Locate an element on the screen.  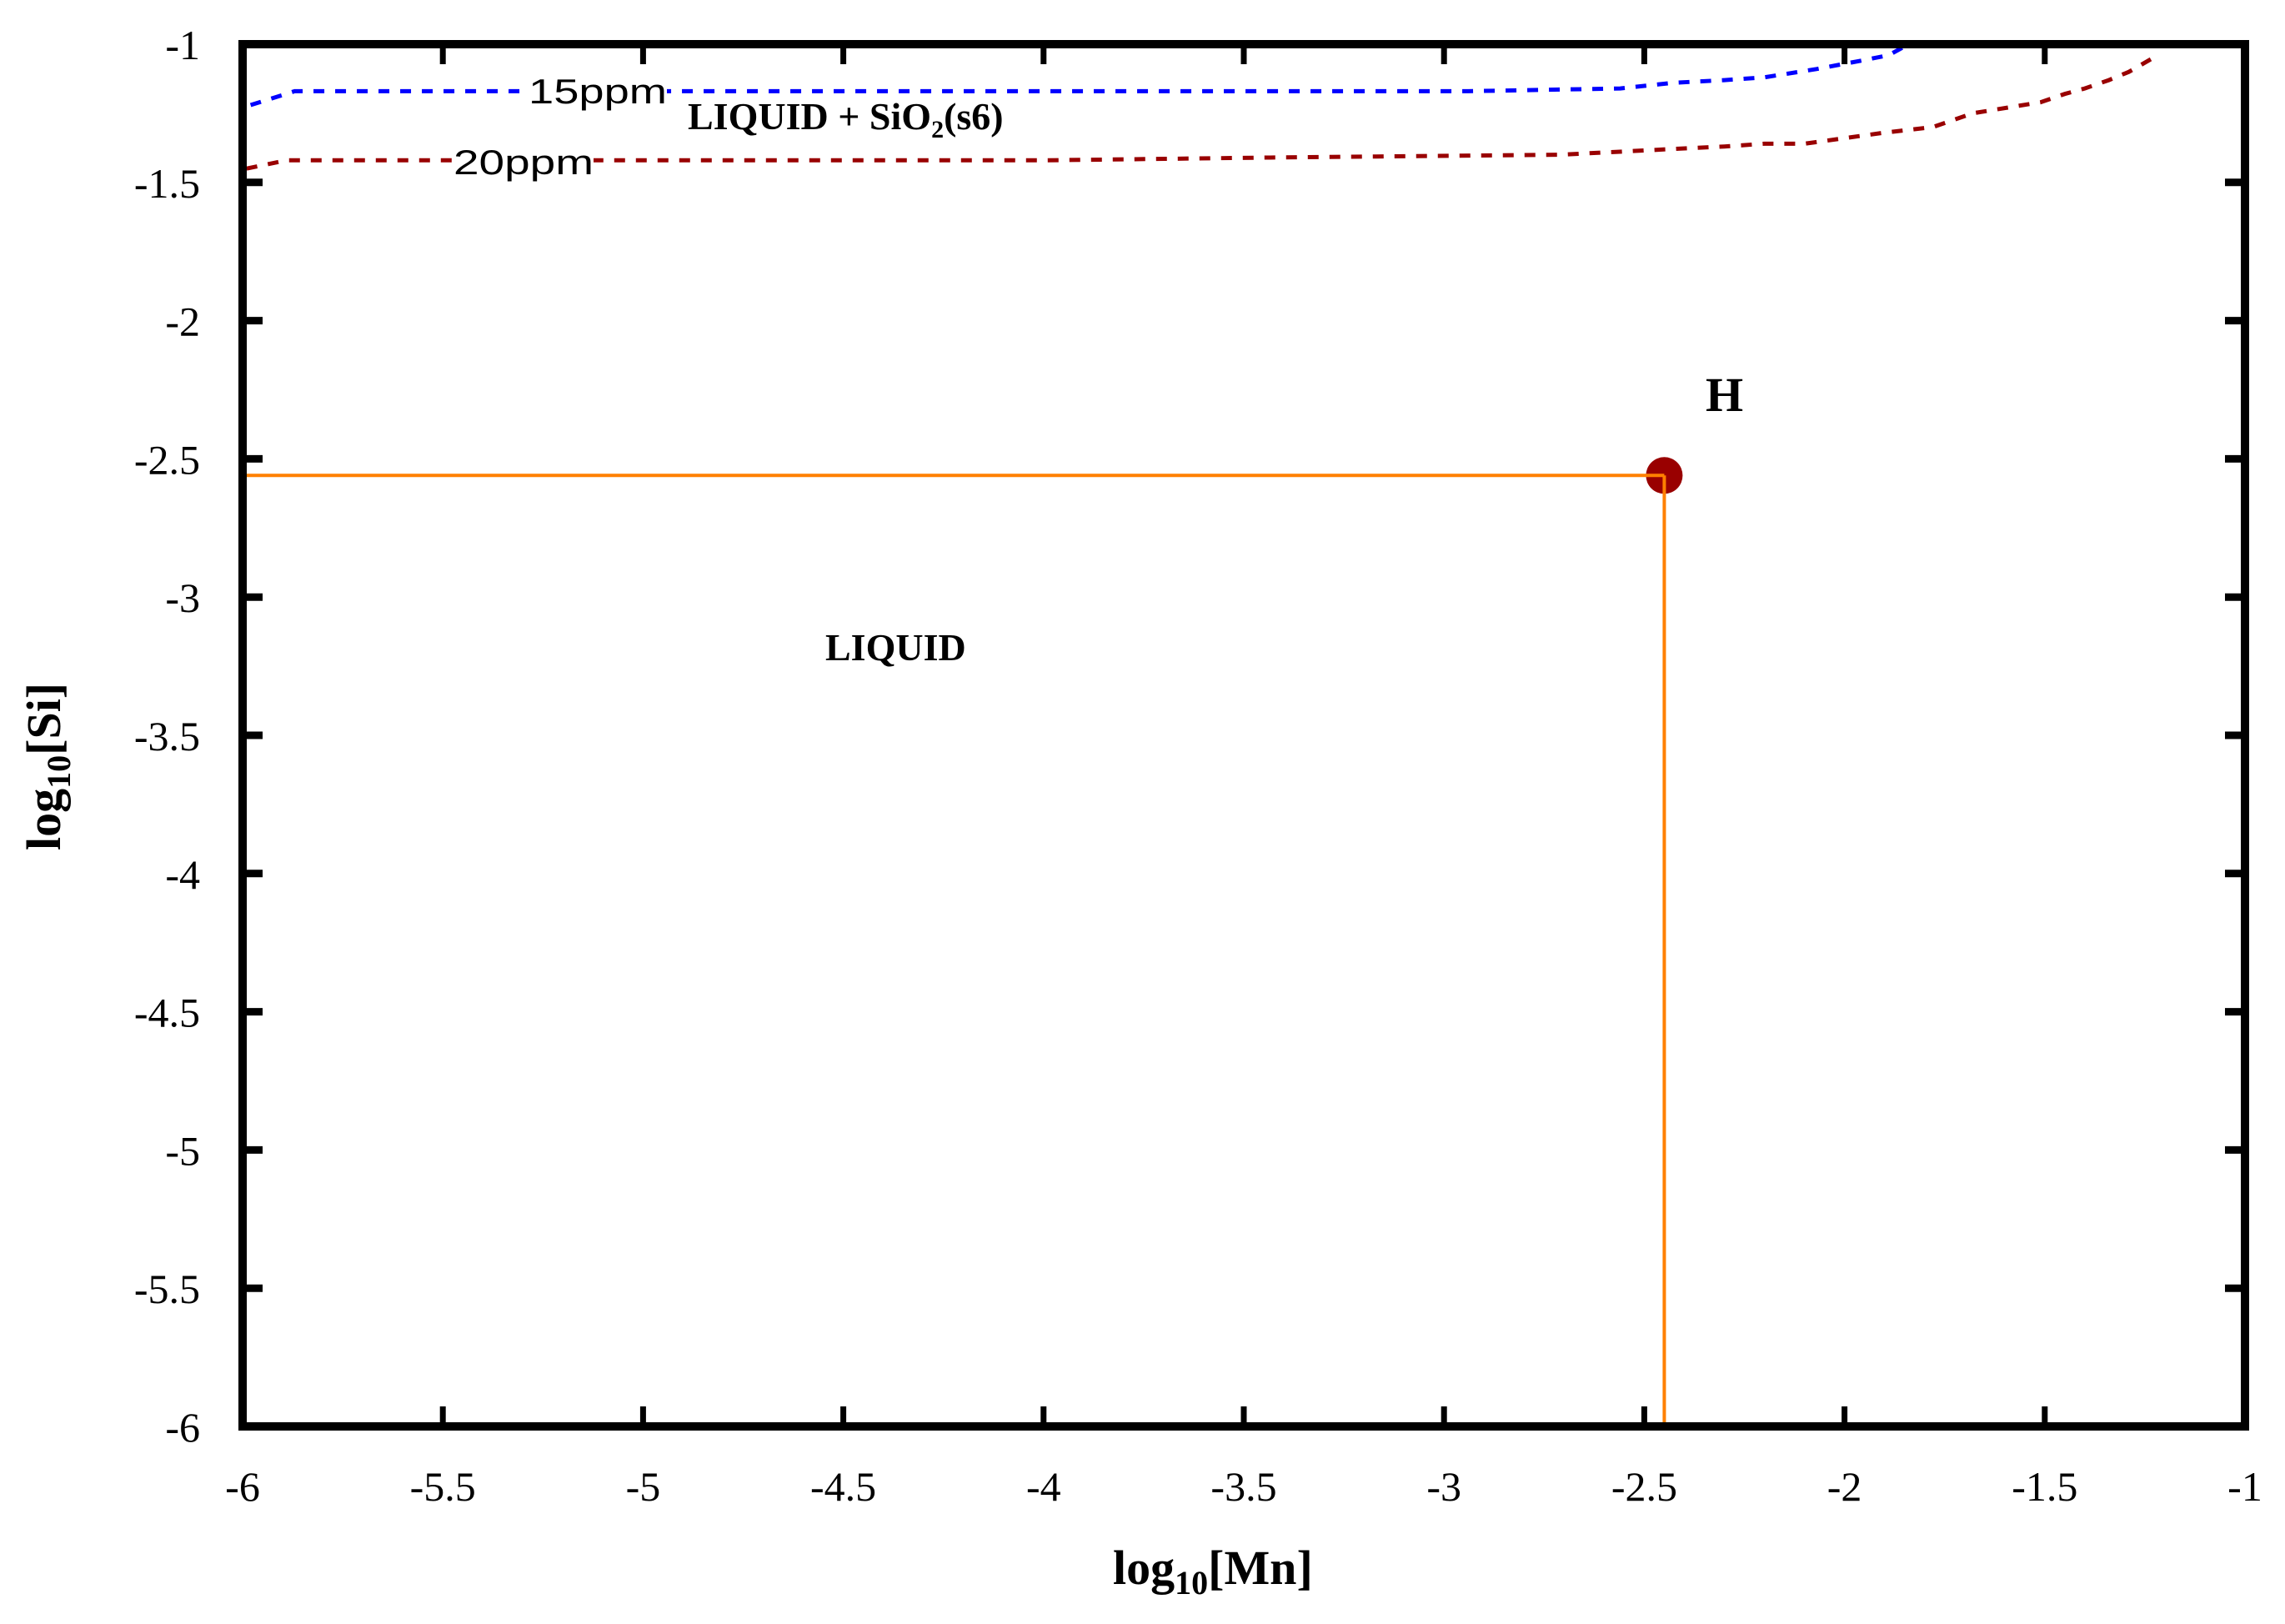
y-tick-label: -5.5 is located at coordinates (167, 1289).